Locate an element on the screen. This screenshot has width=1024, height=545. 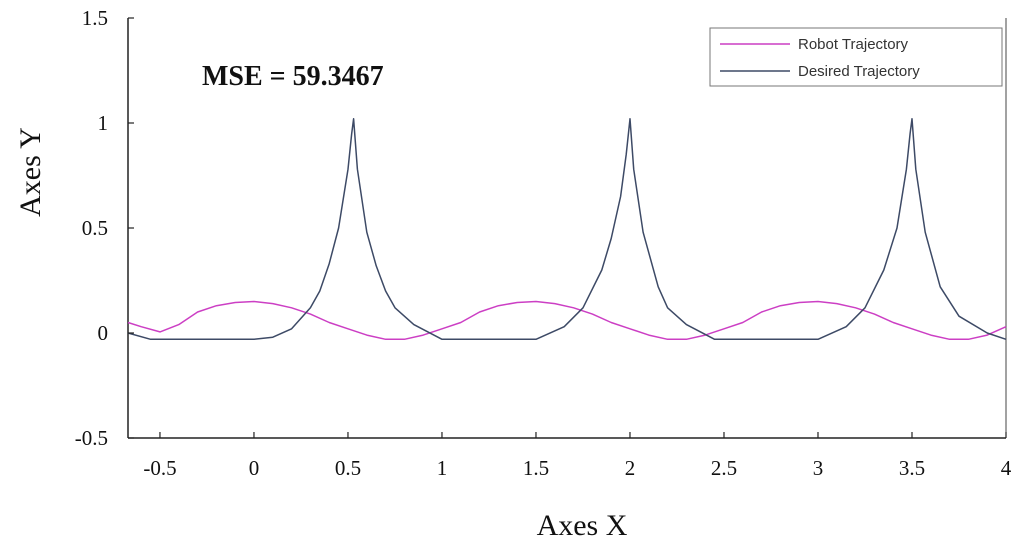
y-axis-label: Axes Y is located at coordinates (30, 172).